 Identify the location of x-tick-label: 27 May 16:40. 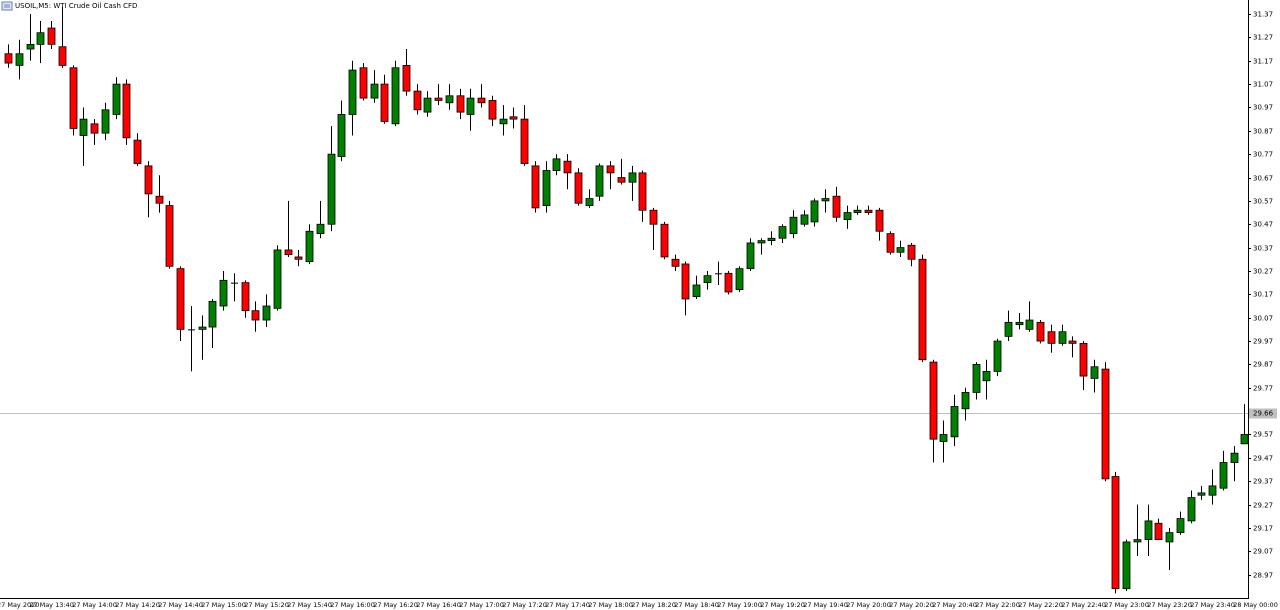
(438, 605).